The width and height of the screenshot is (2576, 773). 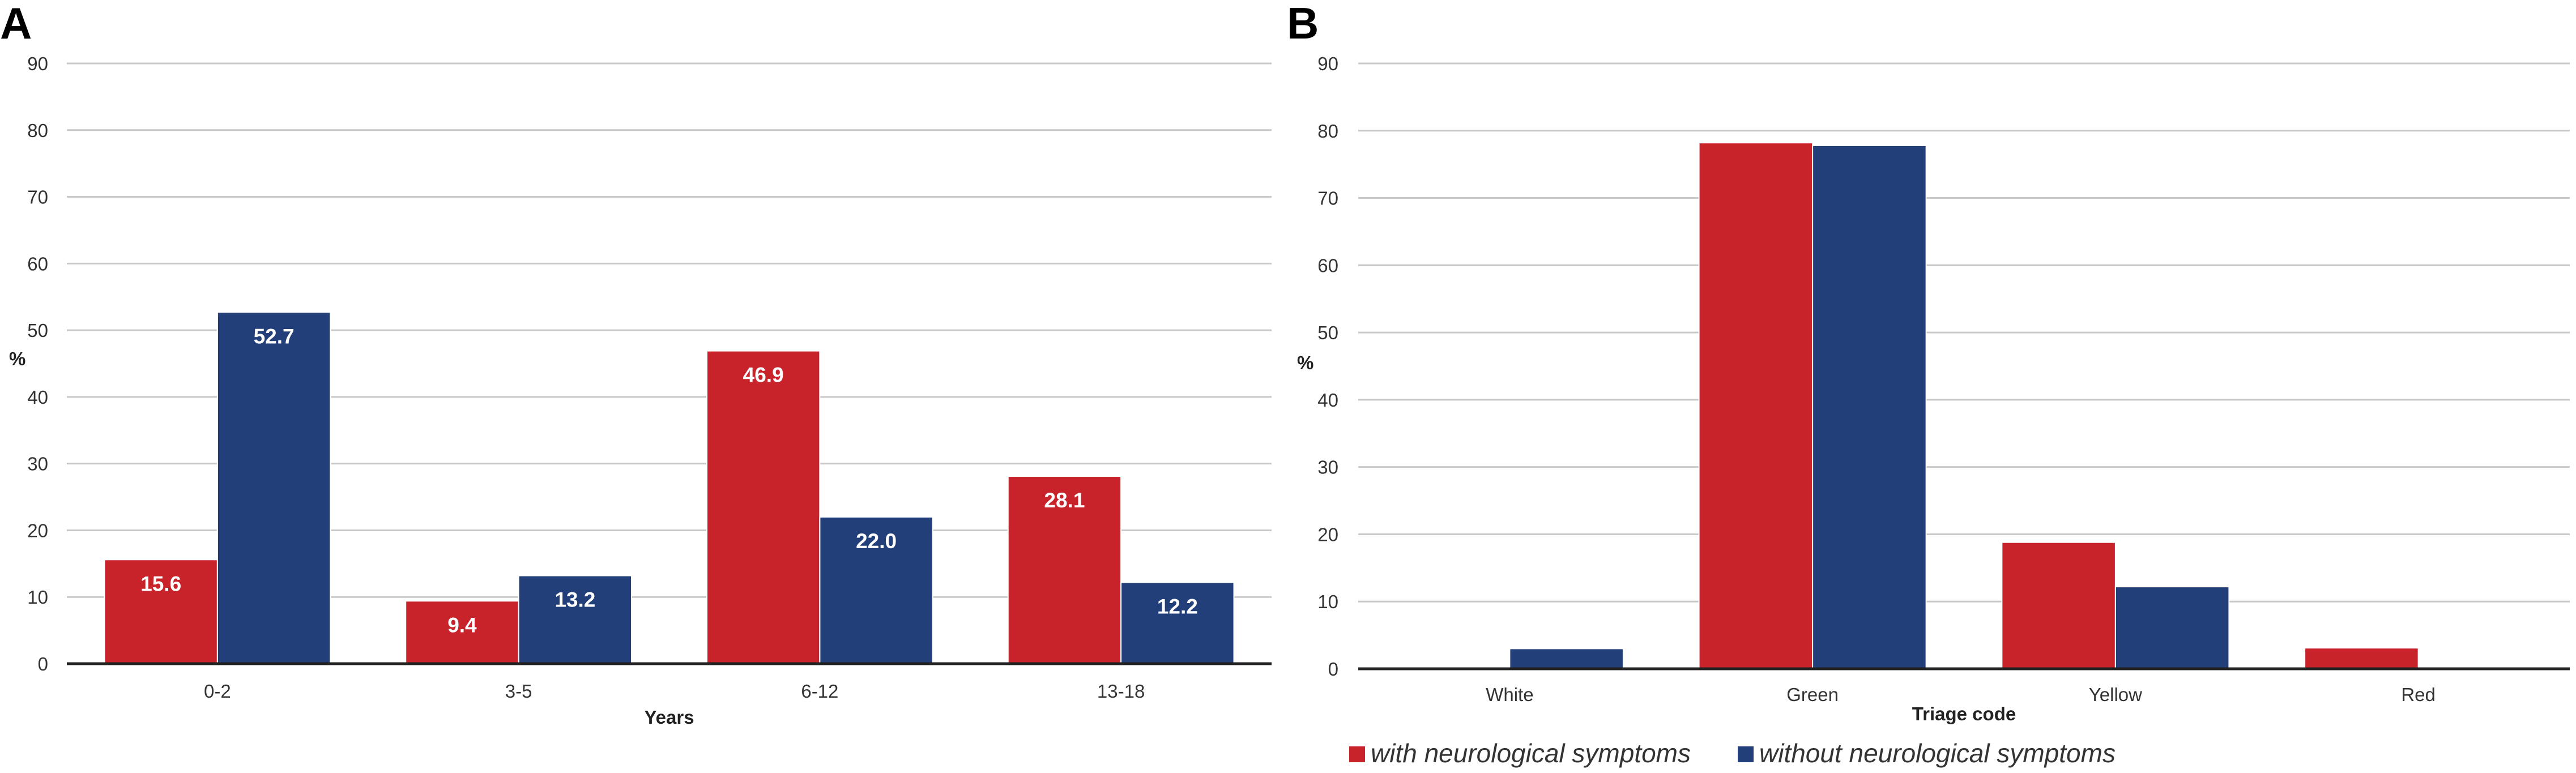 I want to click on panel-b-bar-with-red, so click(x=2361, y=658).